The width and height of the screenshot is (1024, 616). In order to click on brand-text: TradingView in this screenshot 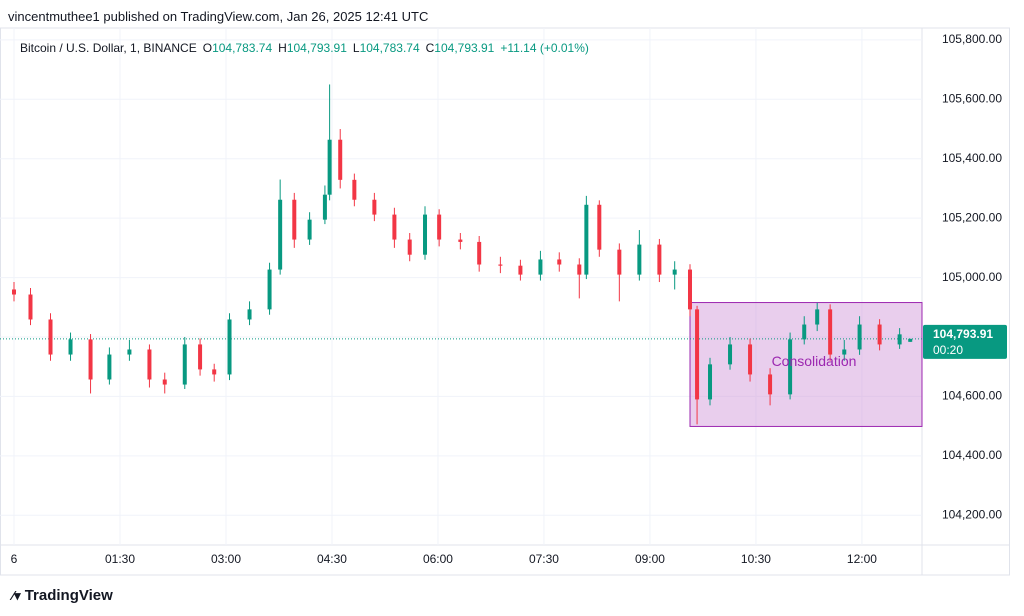, I will do `click(68, 595)`.